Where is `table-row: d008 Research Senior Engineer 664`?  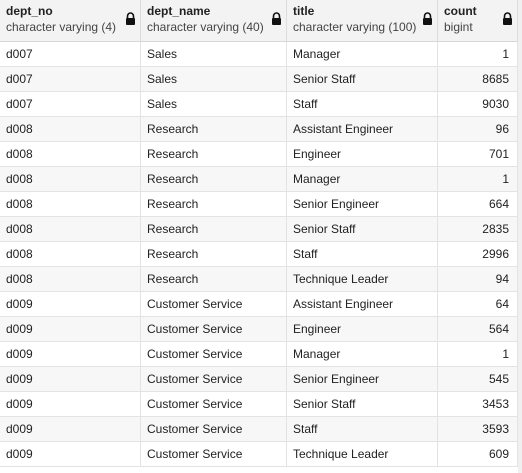
table-row: d008 Research Senior Engineer 664 is located at coordinates (259, 204).